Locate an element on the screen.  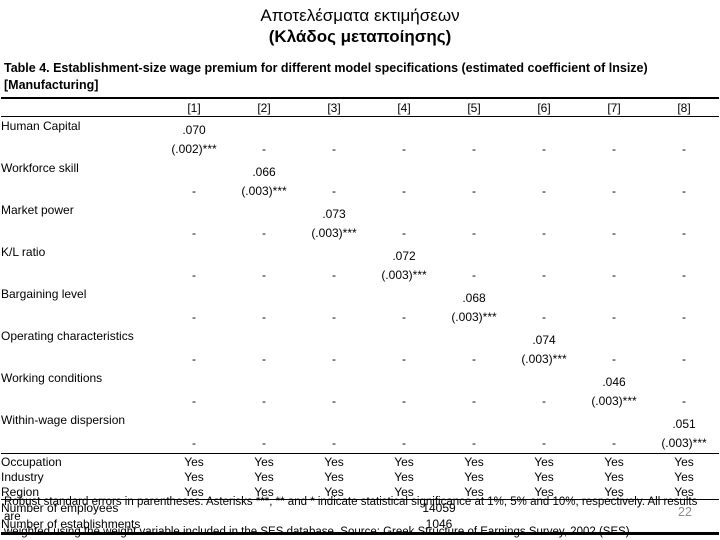
variable-row: K/L ratio .072 is located at coordinates (360, 255).